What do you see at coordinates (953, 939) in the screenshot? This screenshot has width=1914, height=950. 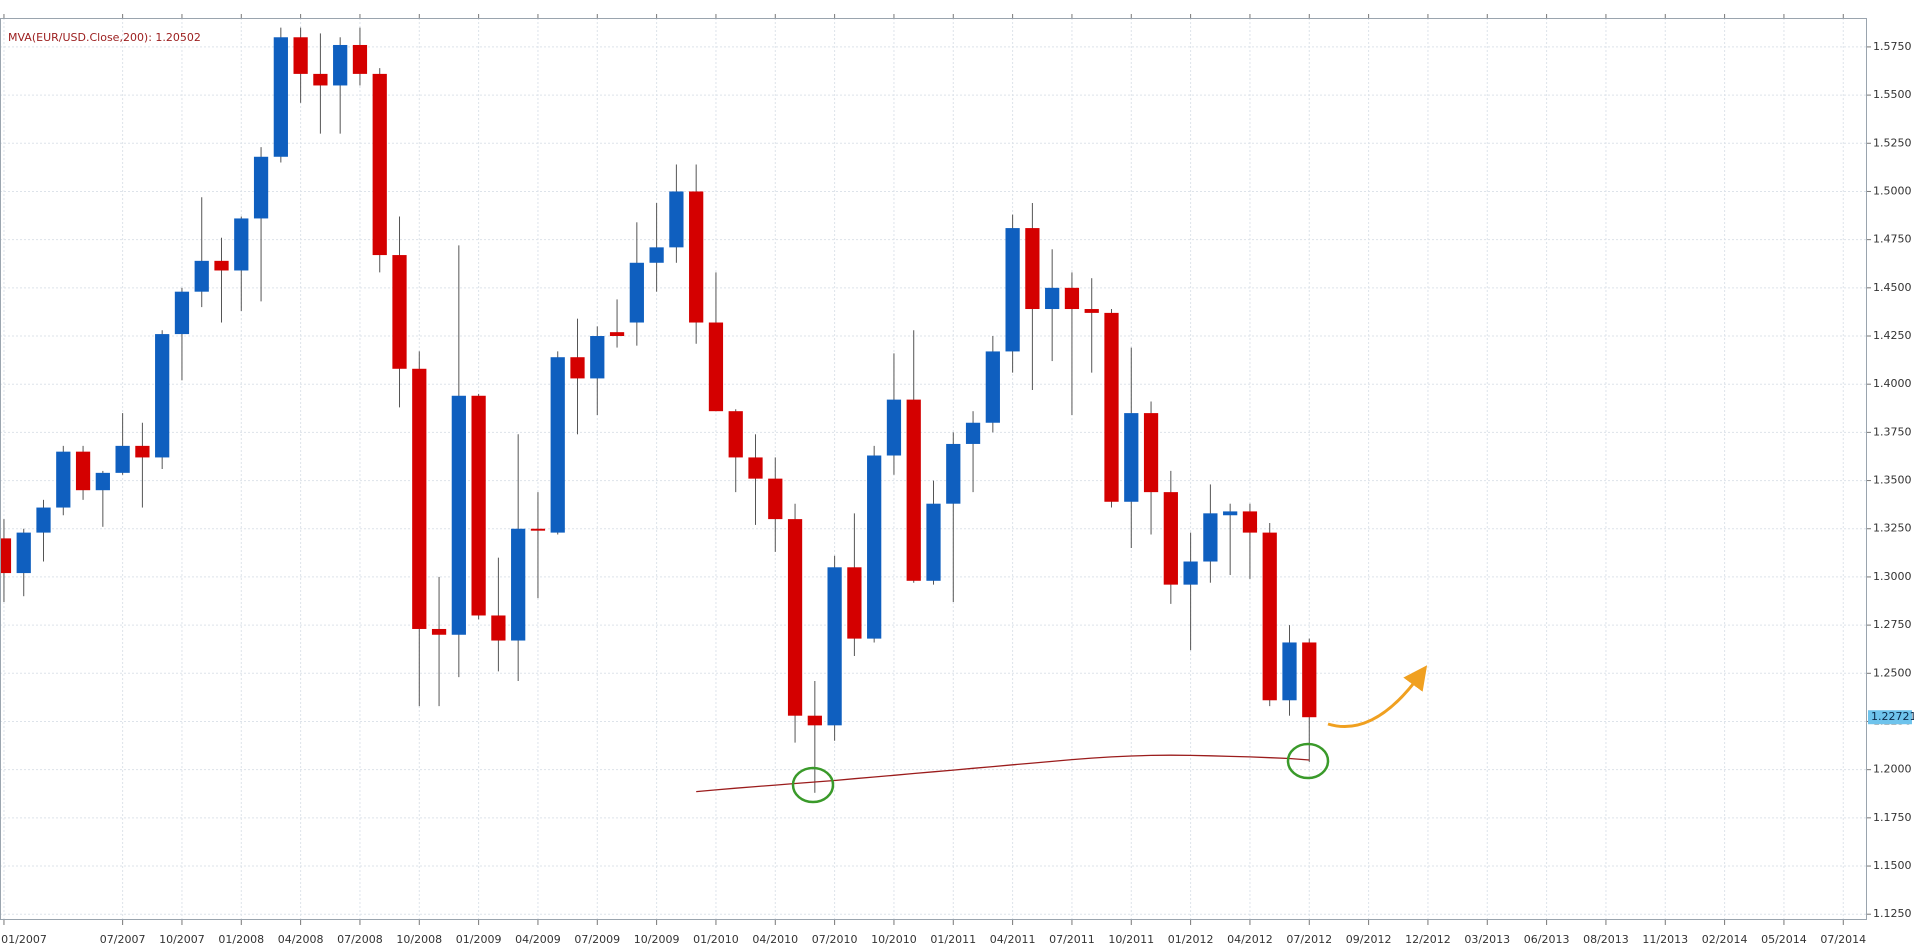 I see `x-tick-label: 01/2011` at bounding box center [953, 939].